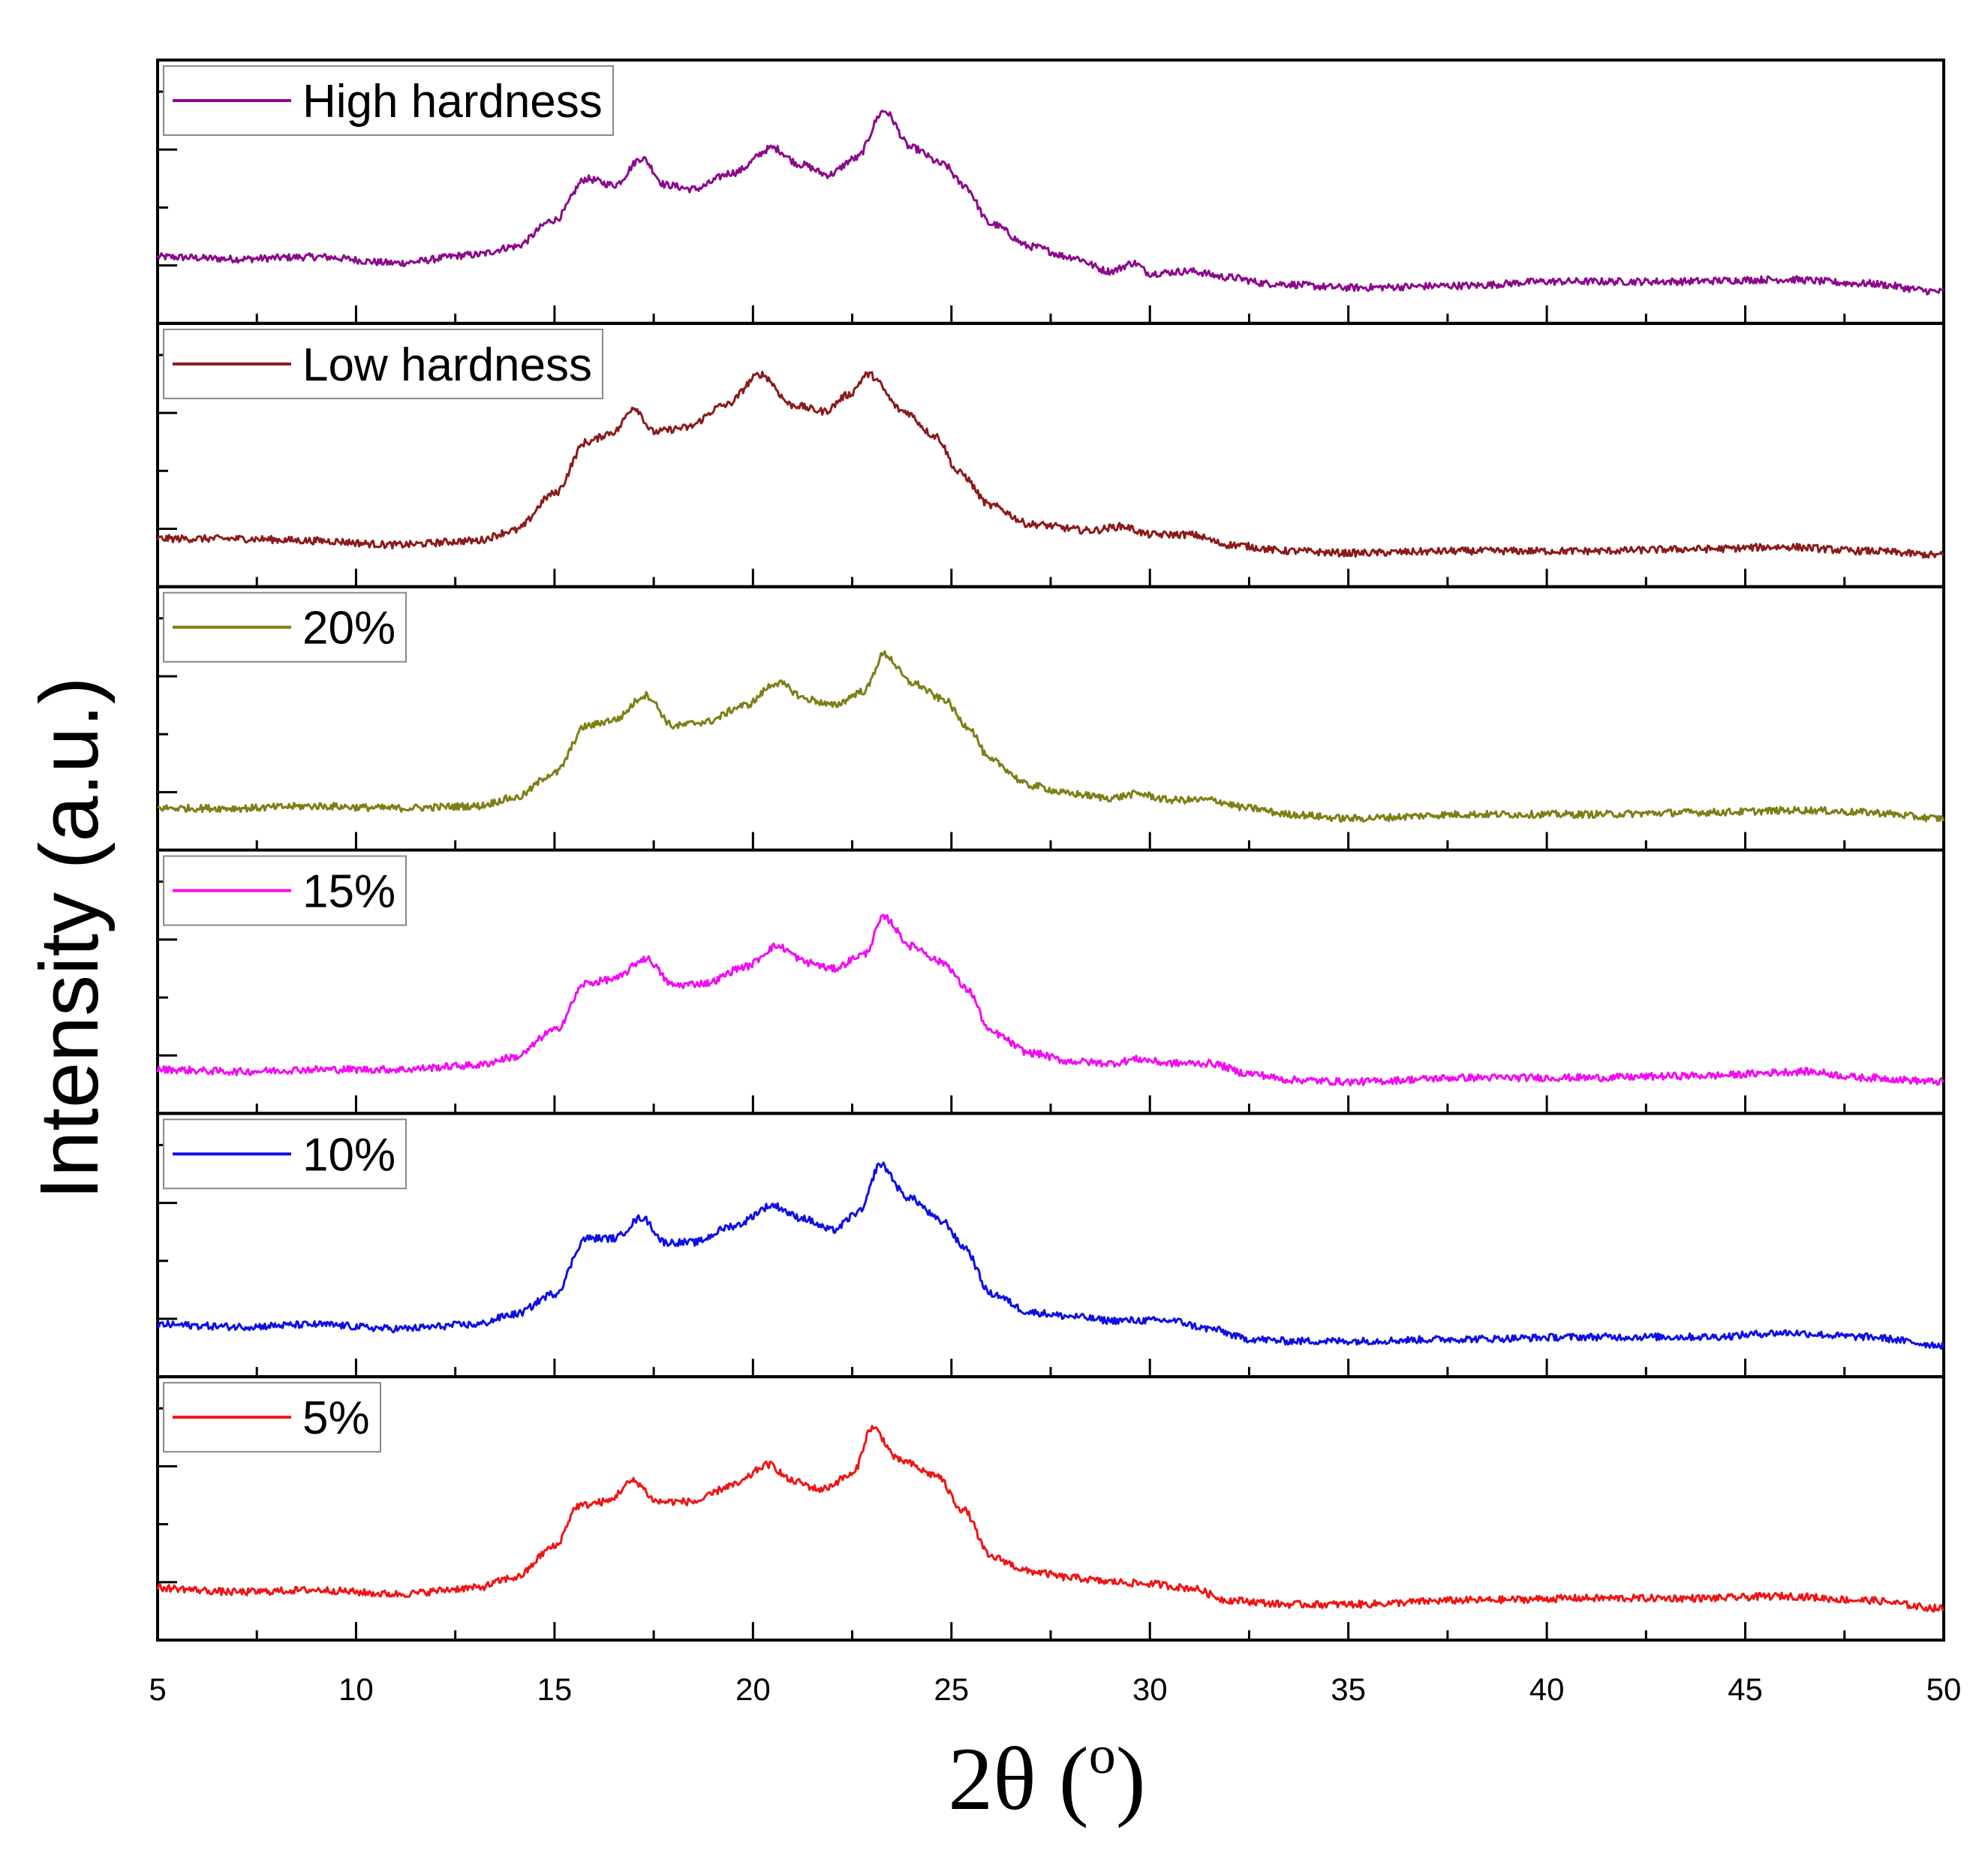 This screenshot has height=1857, width=1988. What do you see at coordinates (1018, 1778) in the screenshot?
I see `x-axis-title-main: 2θ (` at bounding box center [1018, 1778].